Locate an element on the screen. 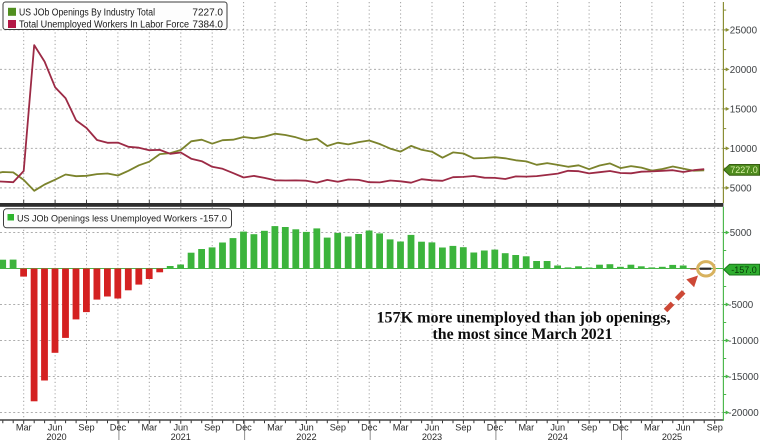 The height and width of the screenshot is (443, 760). svg-text: 2022 is located at coordinates (306, 437).